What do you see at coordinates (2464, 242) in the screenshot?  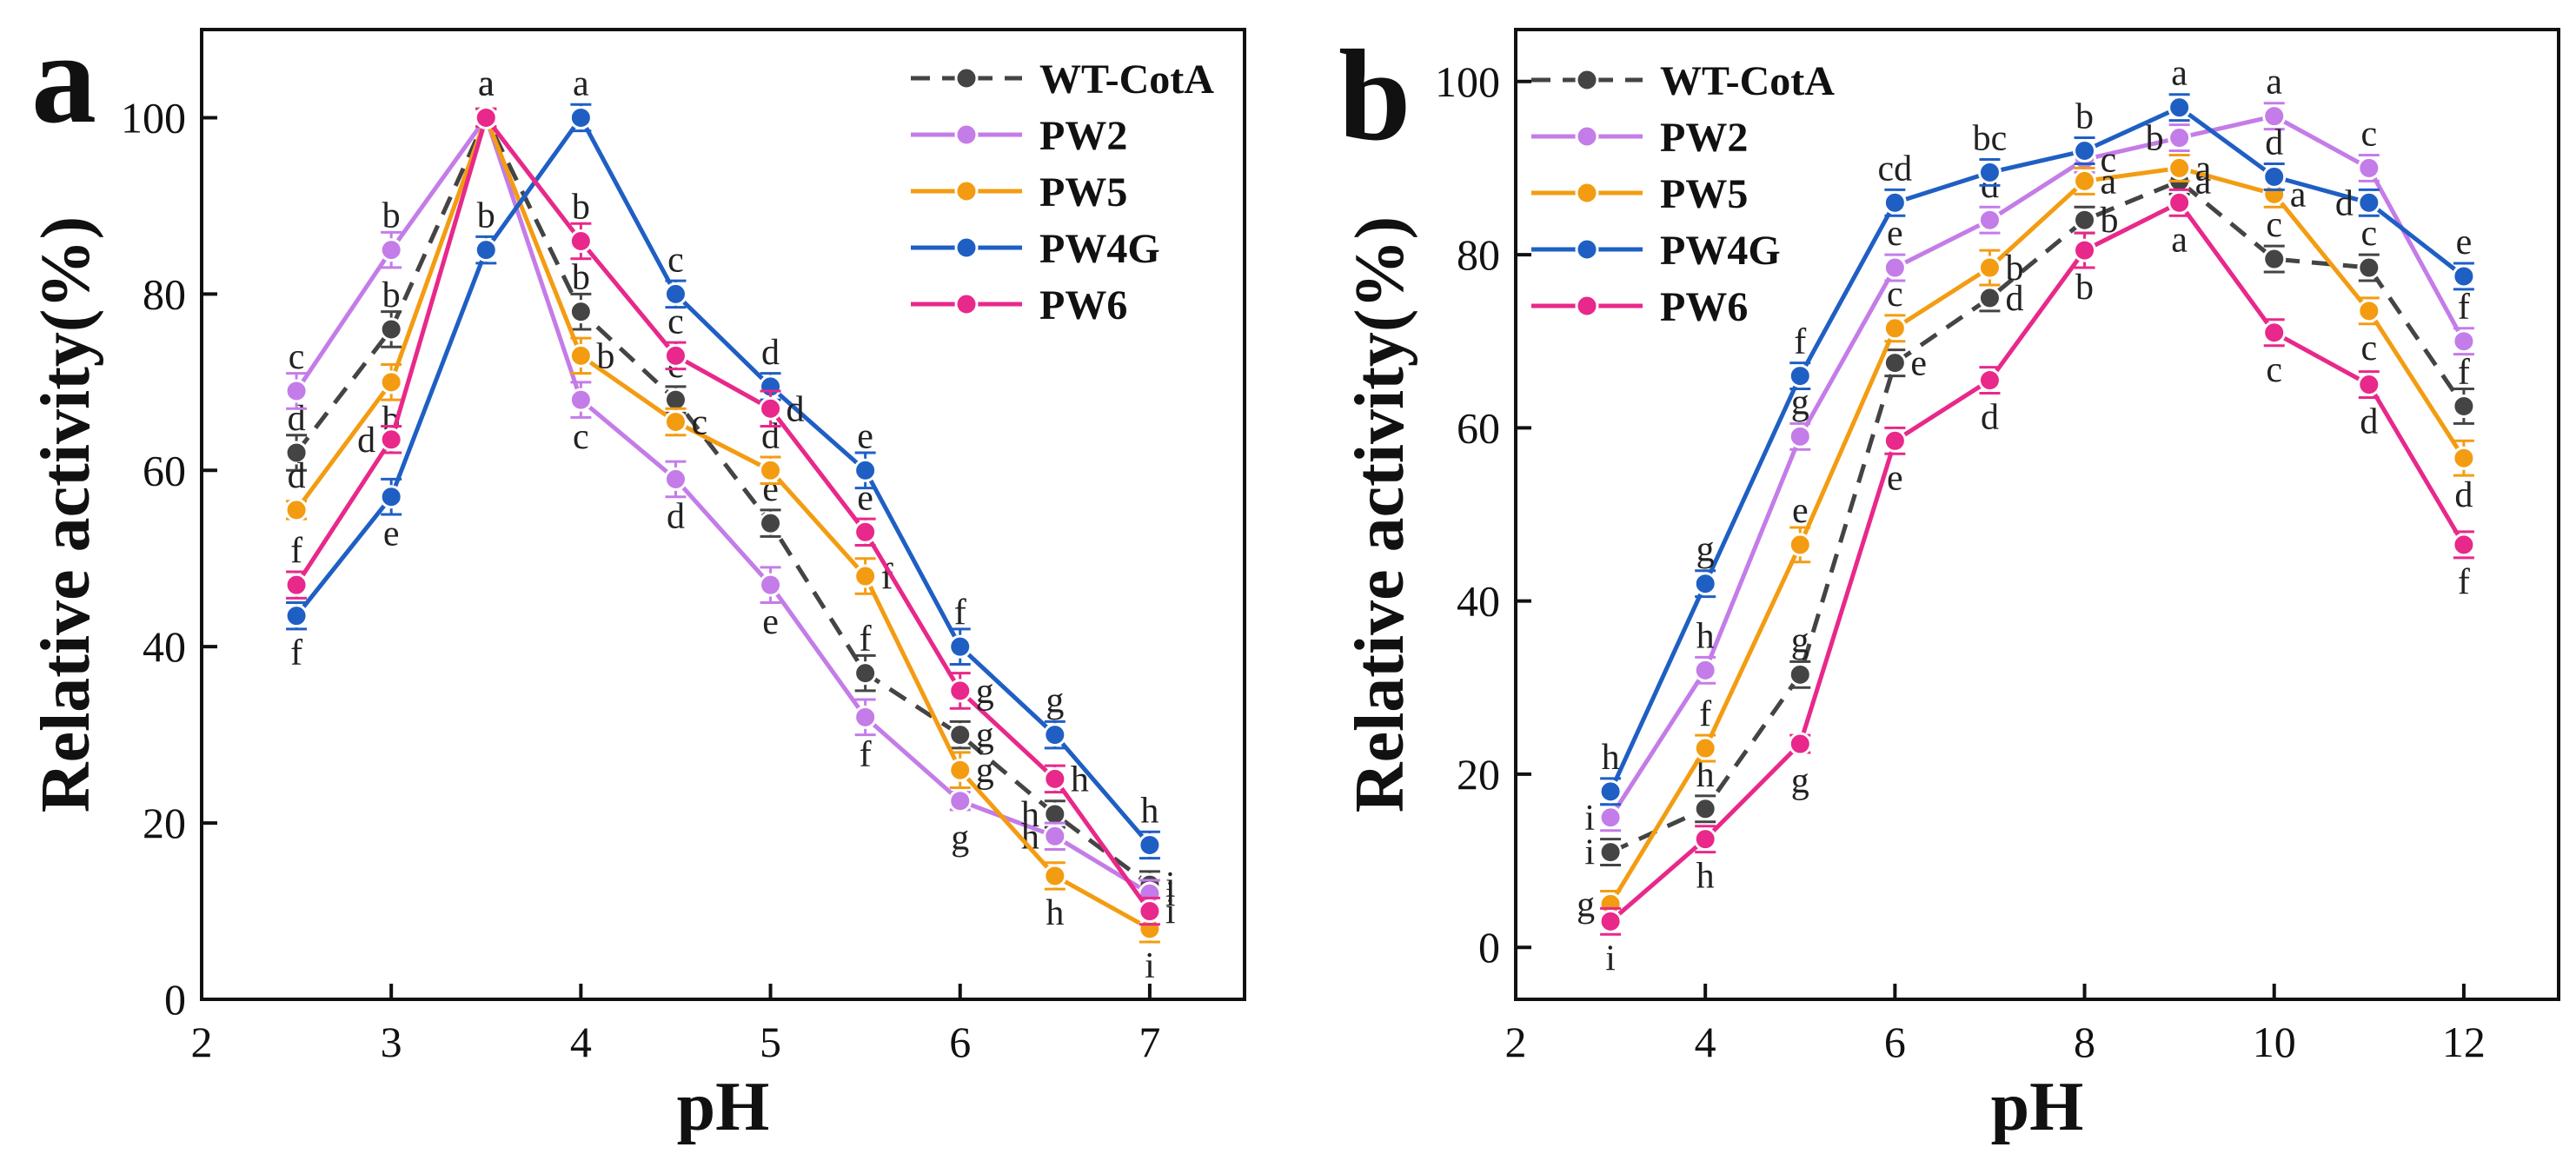 I see `significance-letter: e` at bounding box center [2464, 242].